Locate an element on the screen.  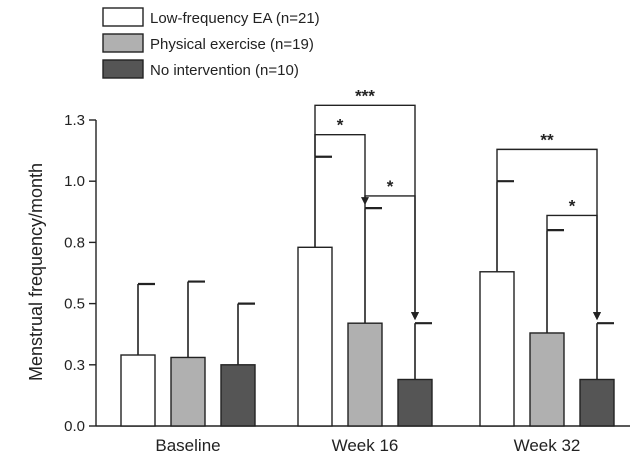
legend-label: Low-frequency EA (n=21) is located at coordinates (235, 18).